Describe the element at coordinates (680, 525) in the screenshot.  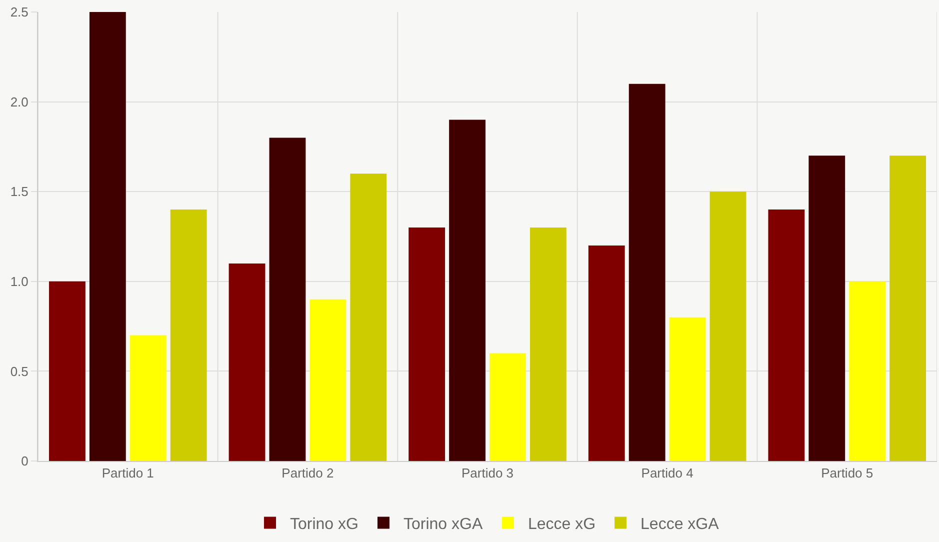
I see `legend-label: Lecce xGA` at that location.